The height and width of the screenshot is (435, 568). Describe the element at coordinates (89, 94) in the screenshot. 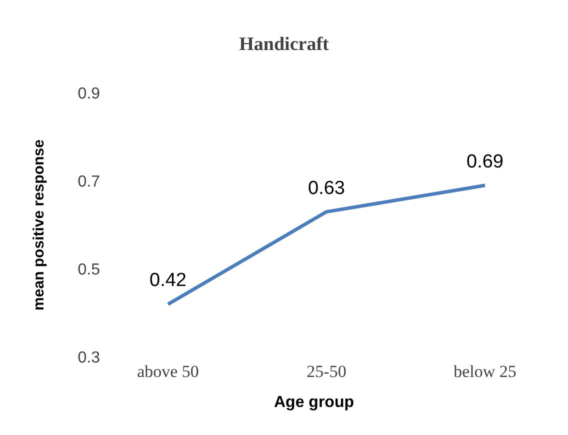

I see `y-tick-label: 0.9` at that location.